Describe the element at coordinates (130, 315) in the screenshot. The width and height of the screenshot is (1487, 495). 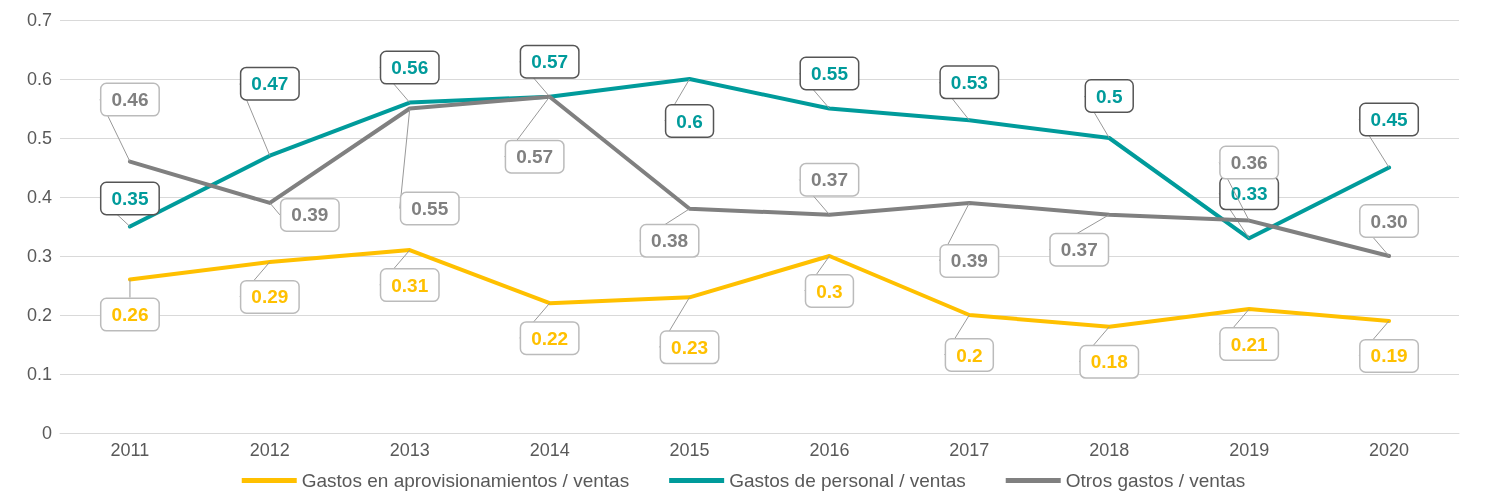
I see `data-label: 0.26` at that location.